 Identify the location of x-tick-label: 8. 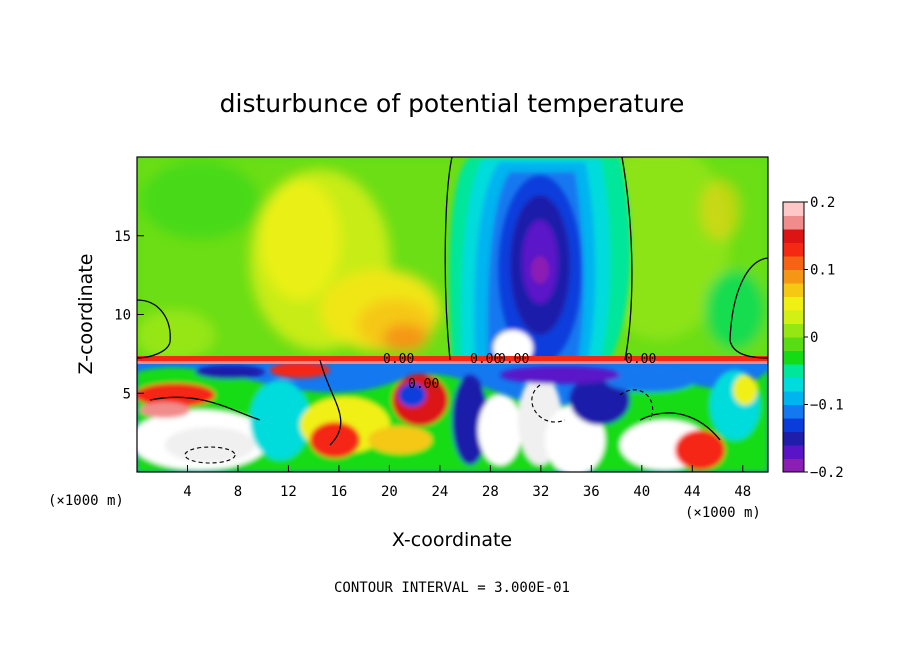
(238, 492).